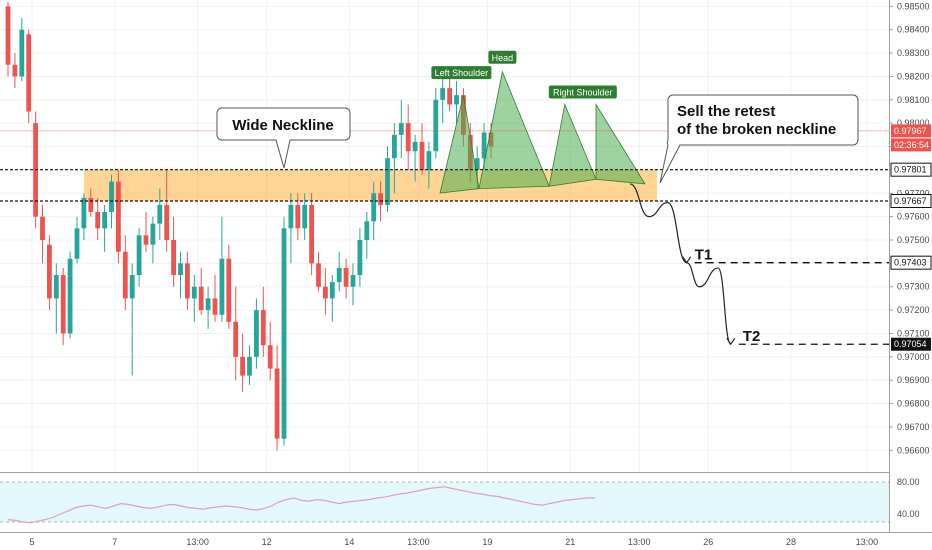 This screenshot has width=932, height=550. I want to click on price-tick-label: 0.97300, so click(913, 287).